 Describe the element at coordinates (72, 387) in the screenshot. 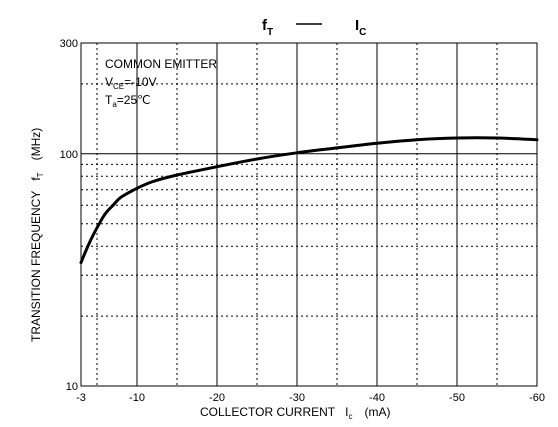

I see `y-tick-label: 10` at that location.